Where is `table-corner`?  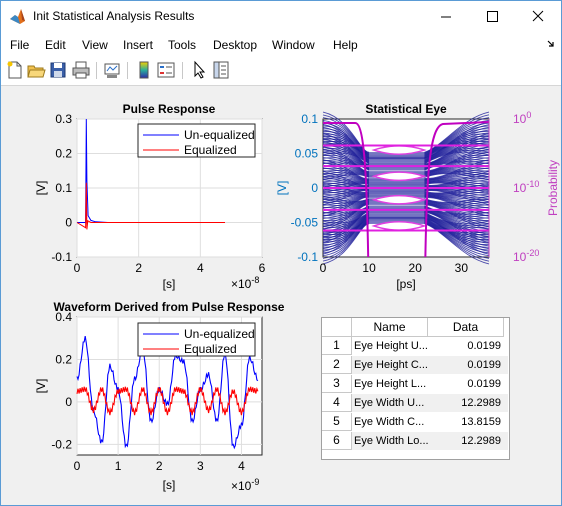
table-corner is located at coordinates (337, 327).